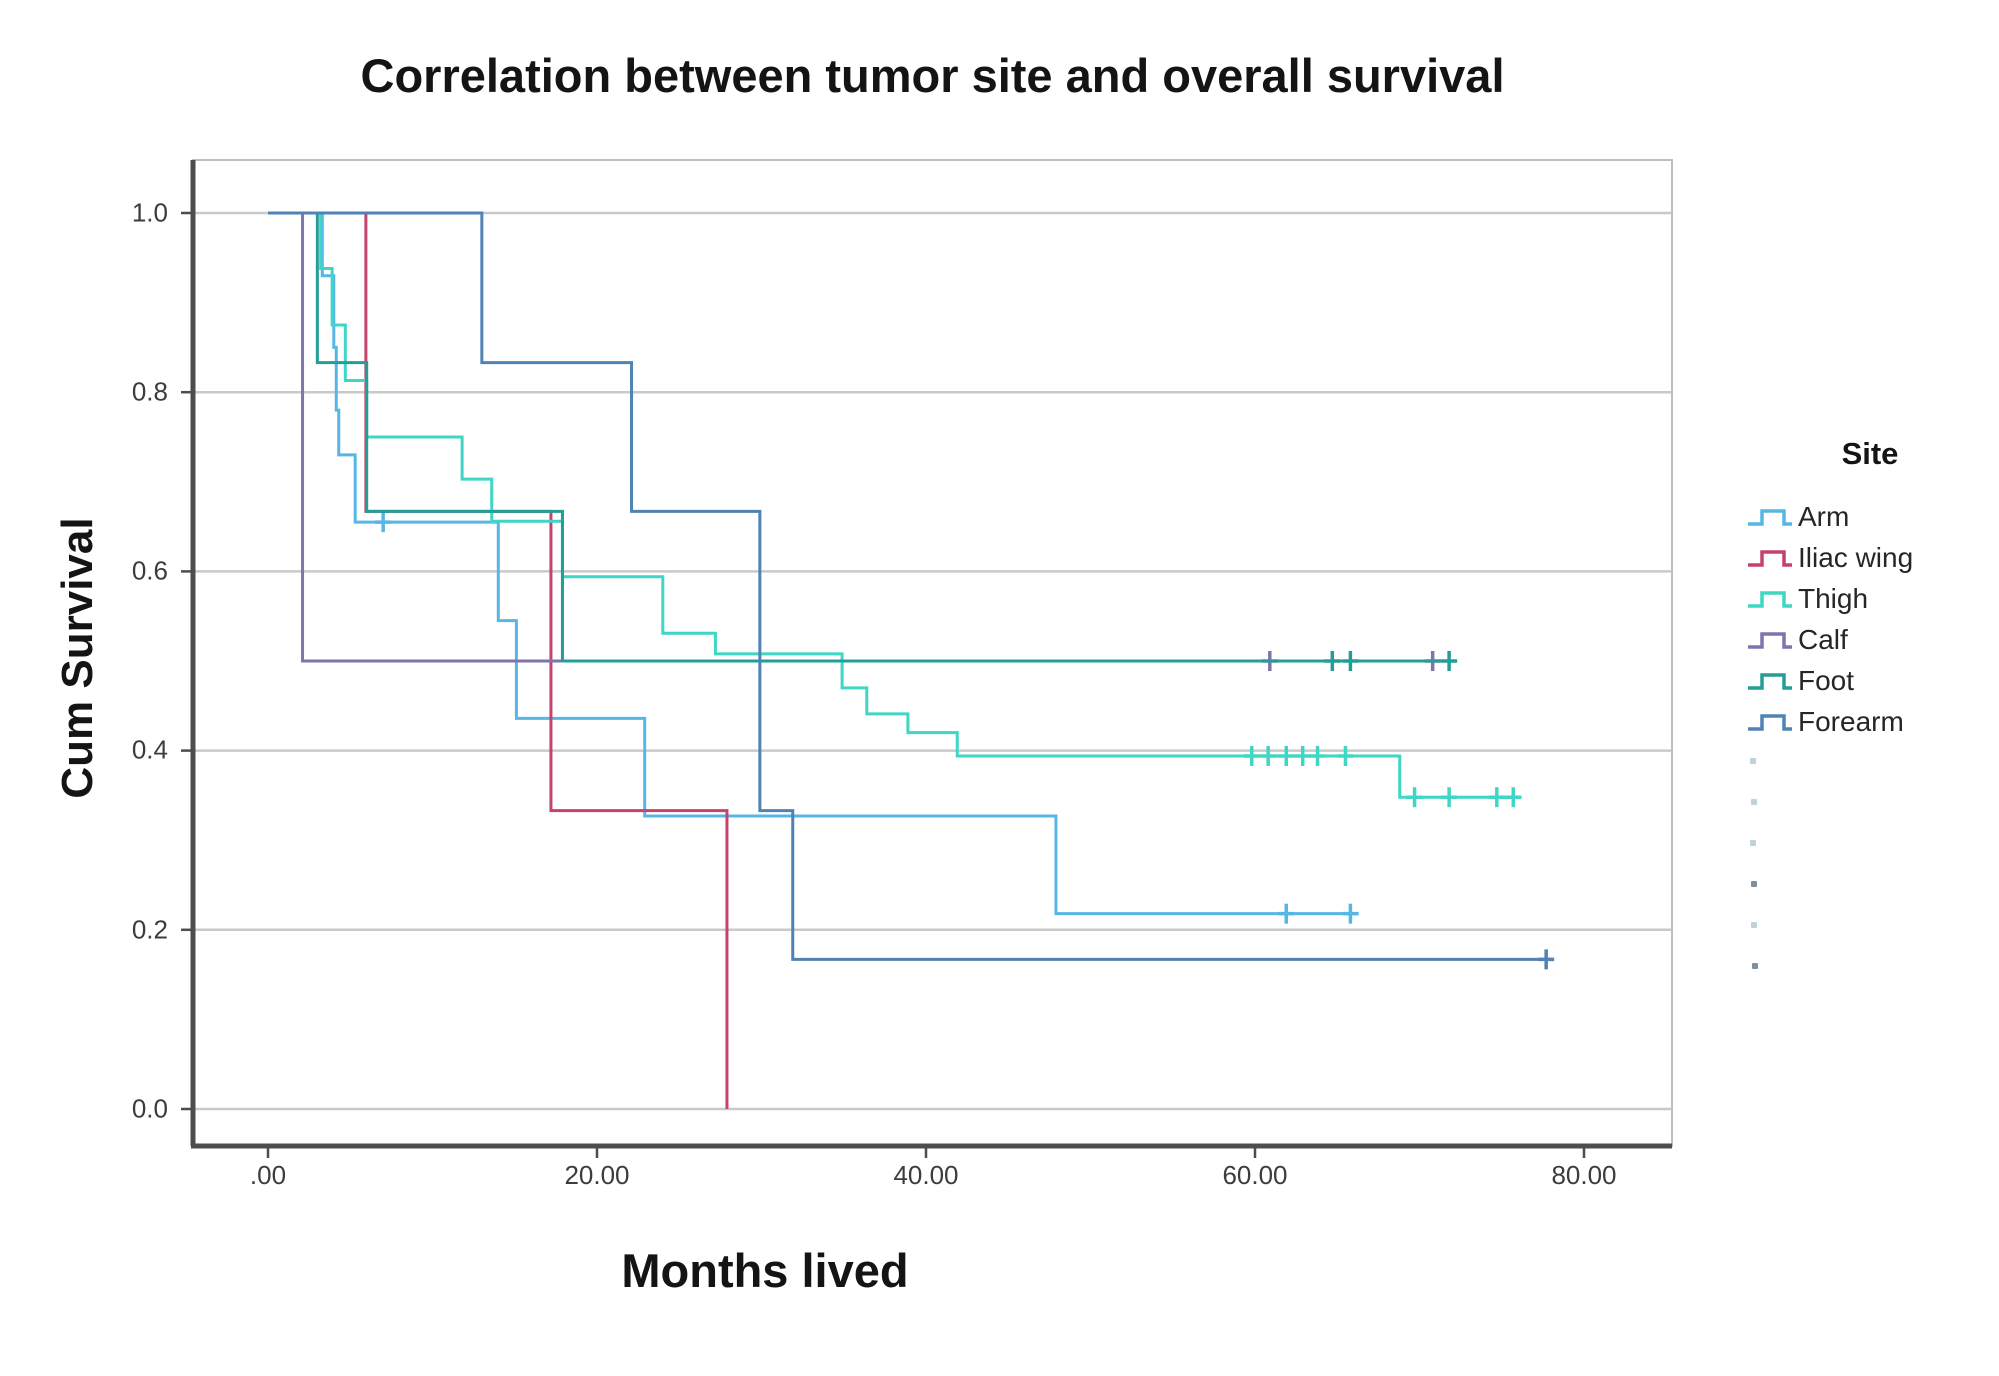 The image size is (1999, 1376). Describe the element at coordinates (1797, 640) in the screenshot. I see `legend-item-calf: Calf` at that location.